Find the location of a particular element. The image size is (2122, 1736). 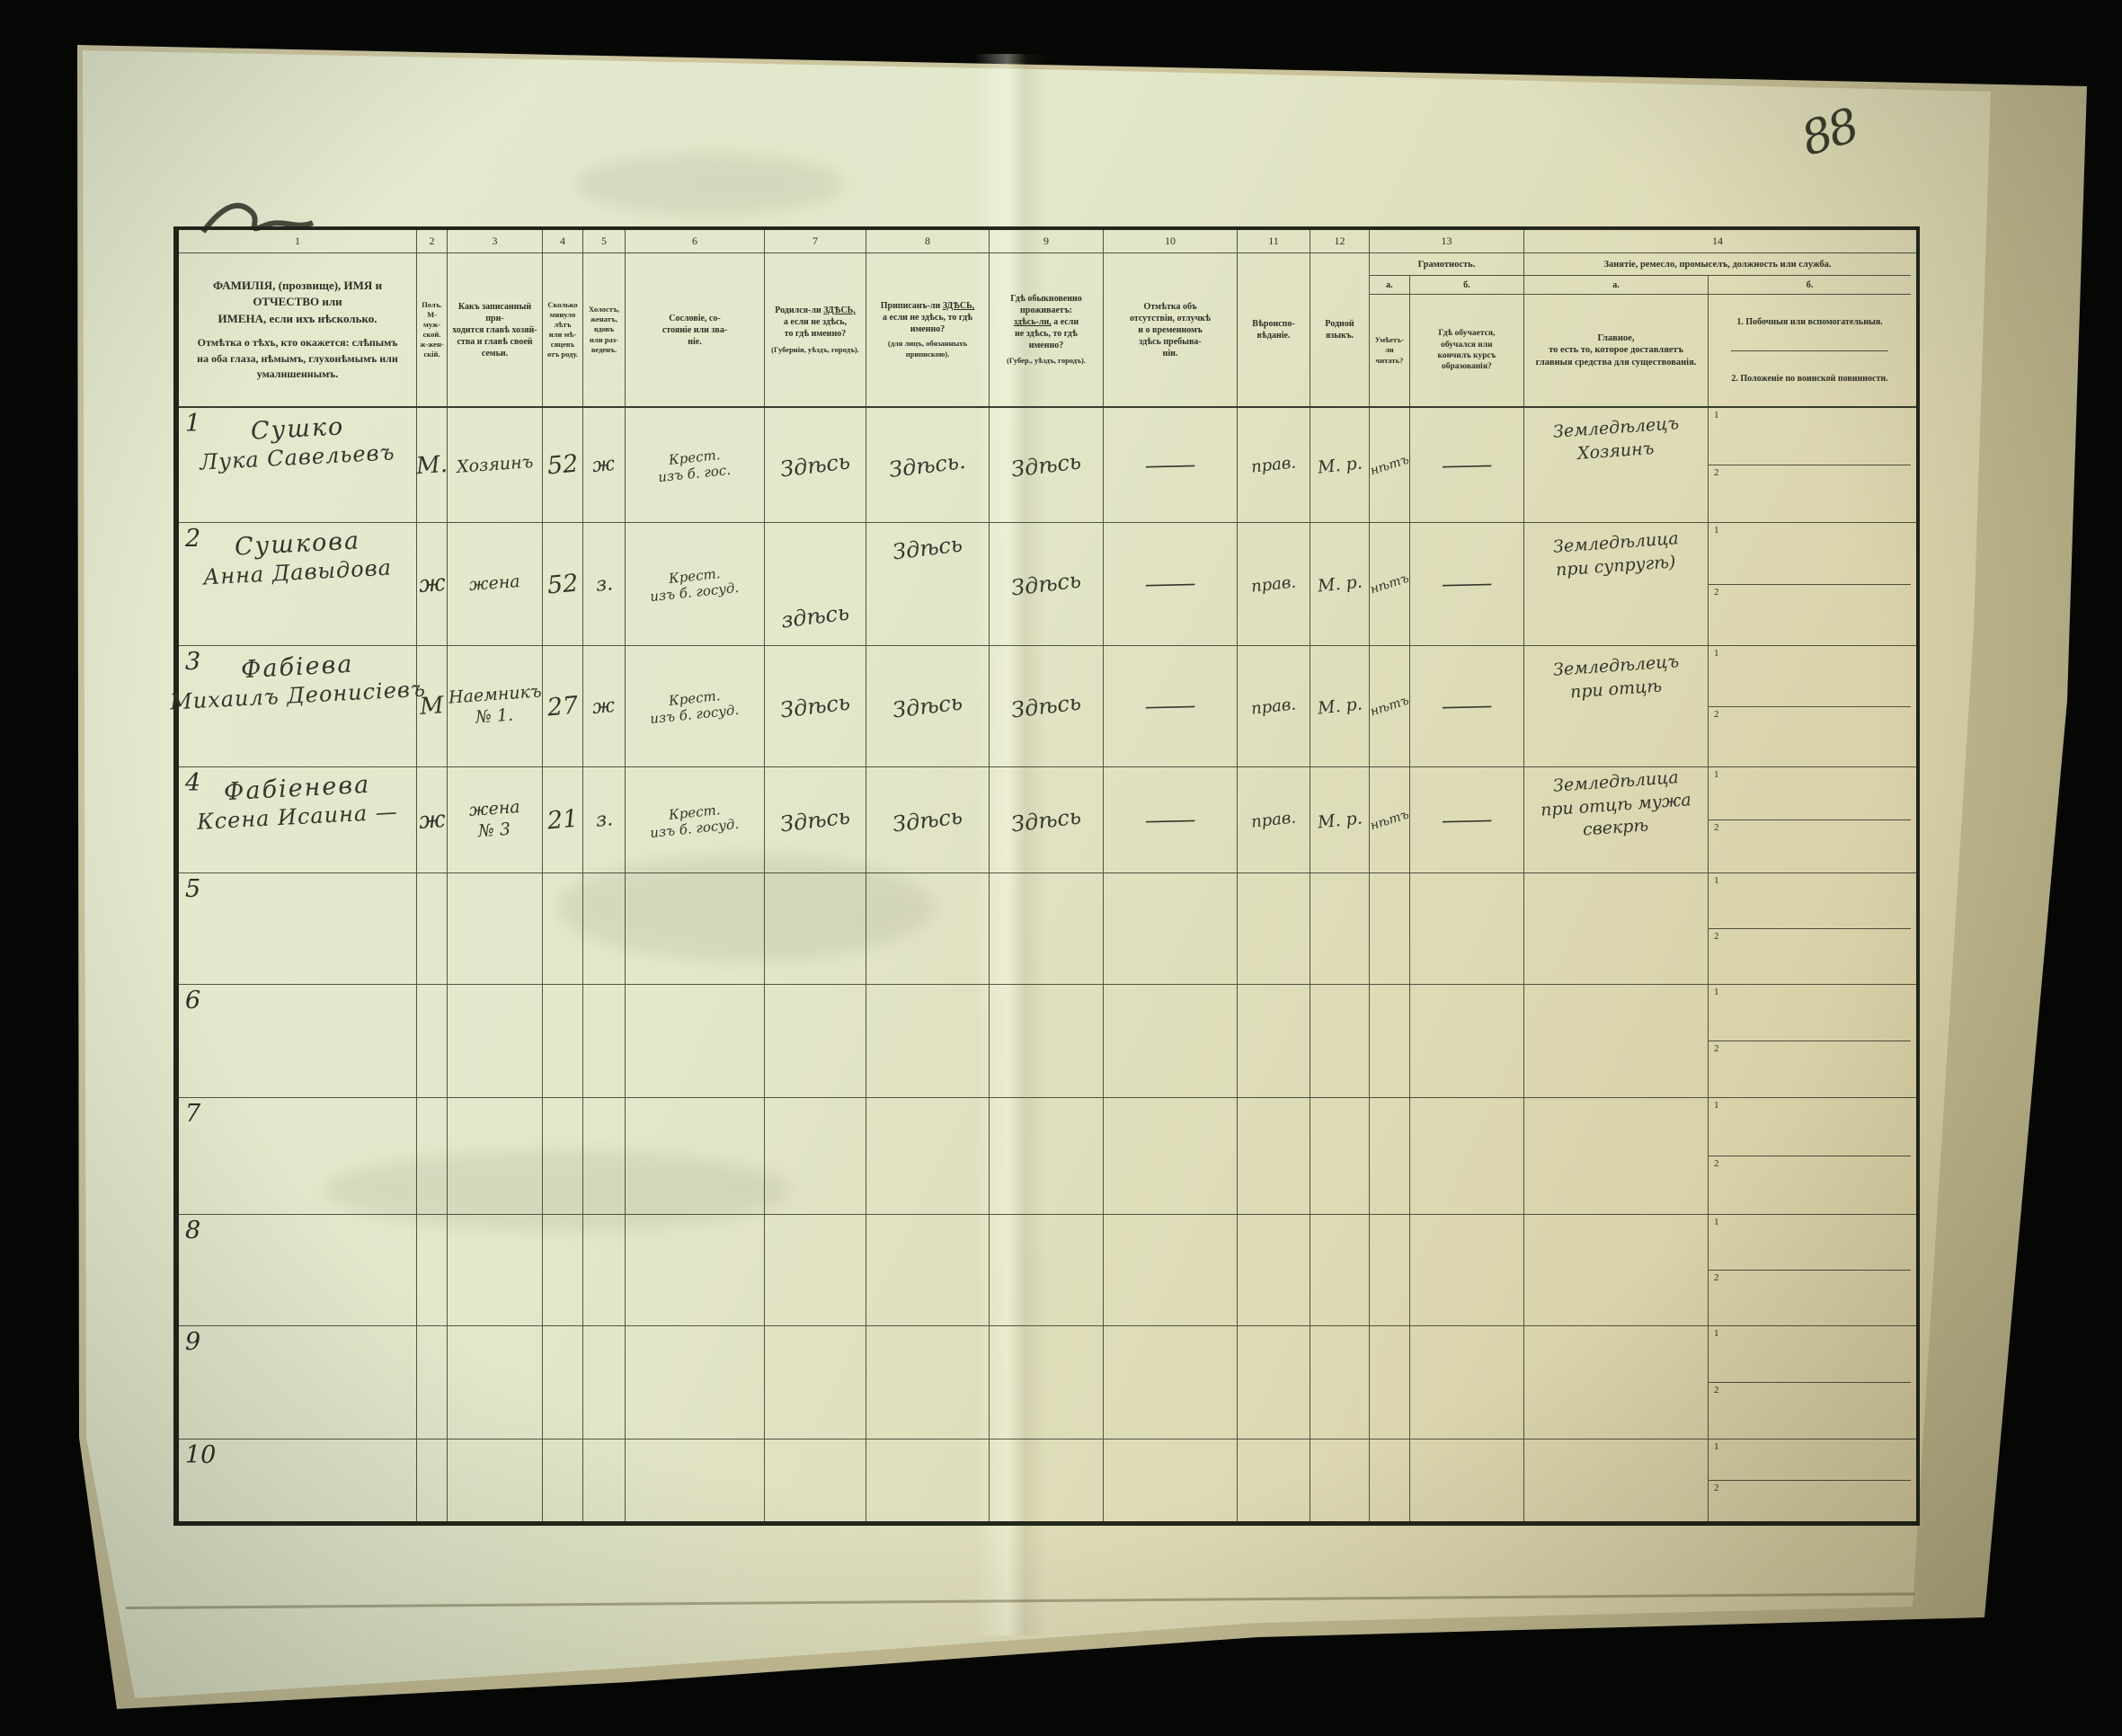

handwritten-relation: жена is located at coordinates (495, 808).